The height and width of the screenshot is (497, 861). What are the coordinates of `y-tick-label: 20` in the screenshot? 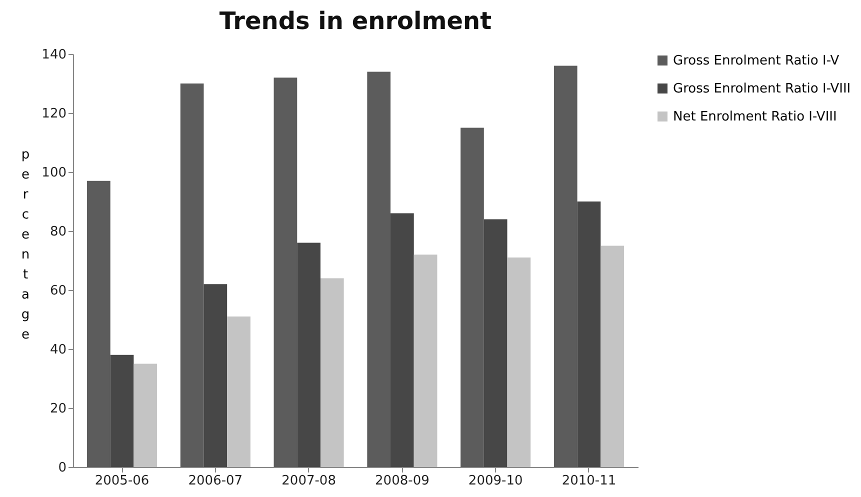 It's located at (58, 409).